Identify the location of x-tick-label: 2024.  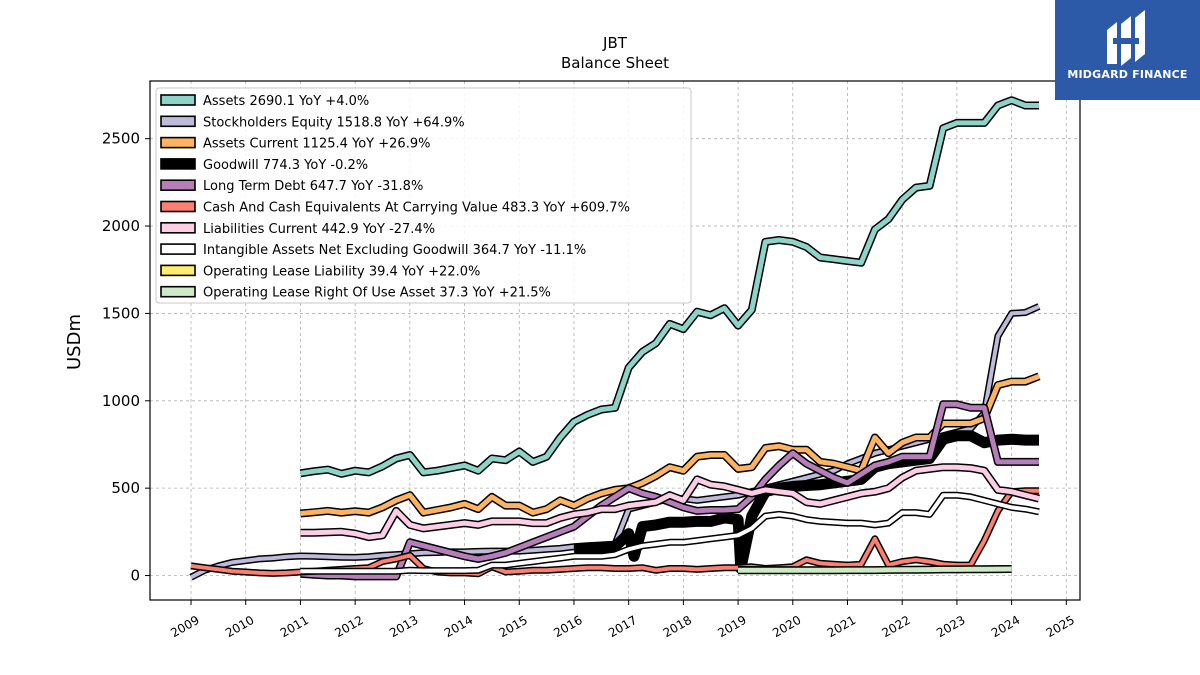
(1005, 626).